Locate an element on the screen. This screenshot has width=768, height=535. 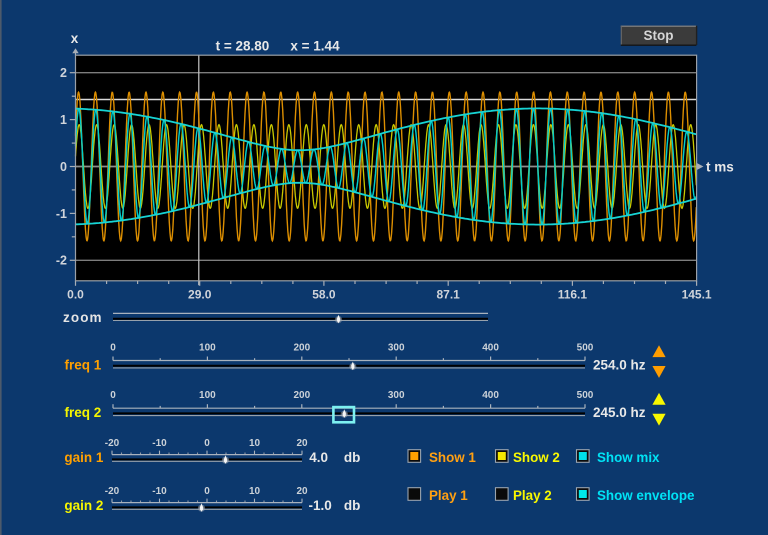
svg-text: -1 is located at coordinates (61, 214).